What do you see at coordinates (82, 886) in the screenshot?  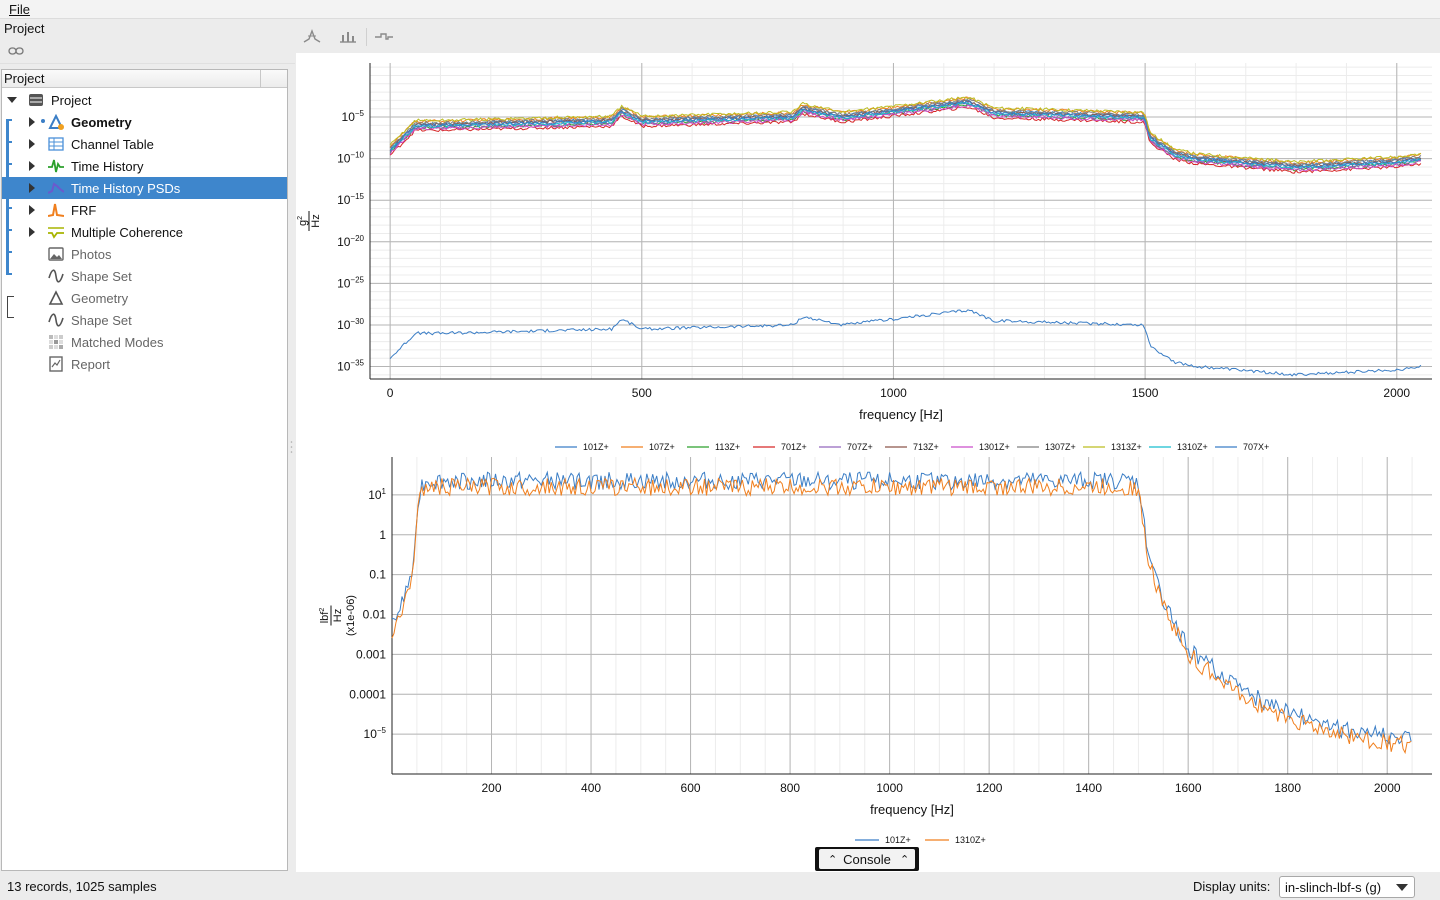 I see `status-text: 13 records, 1025 samples` at bounding box center [82, 886].